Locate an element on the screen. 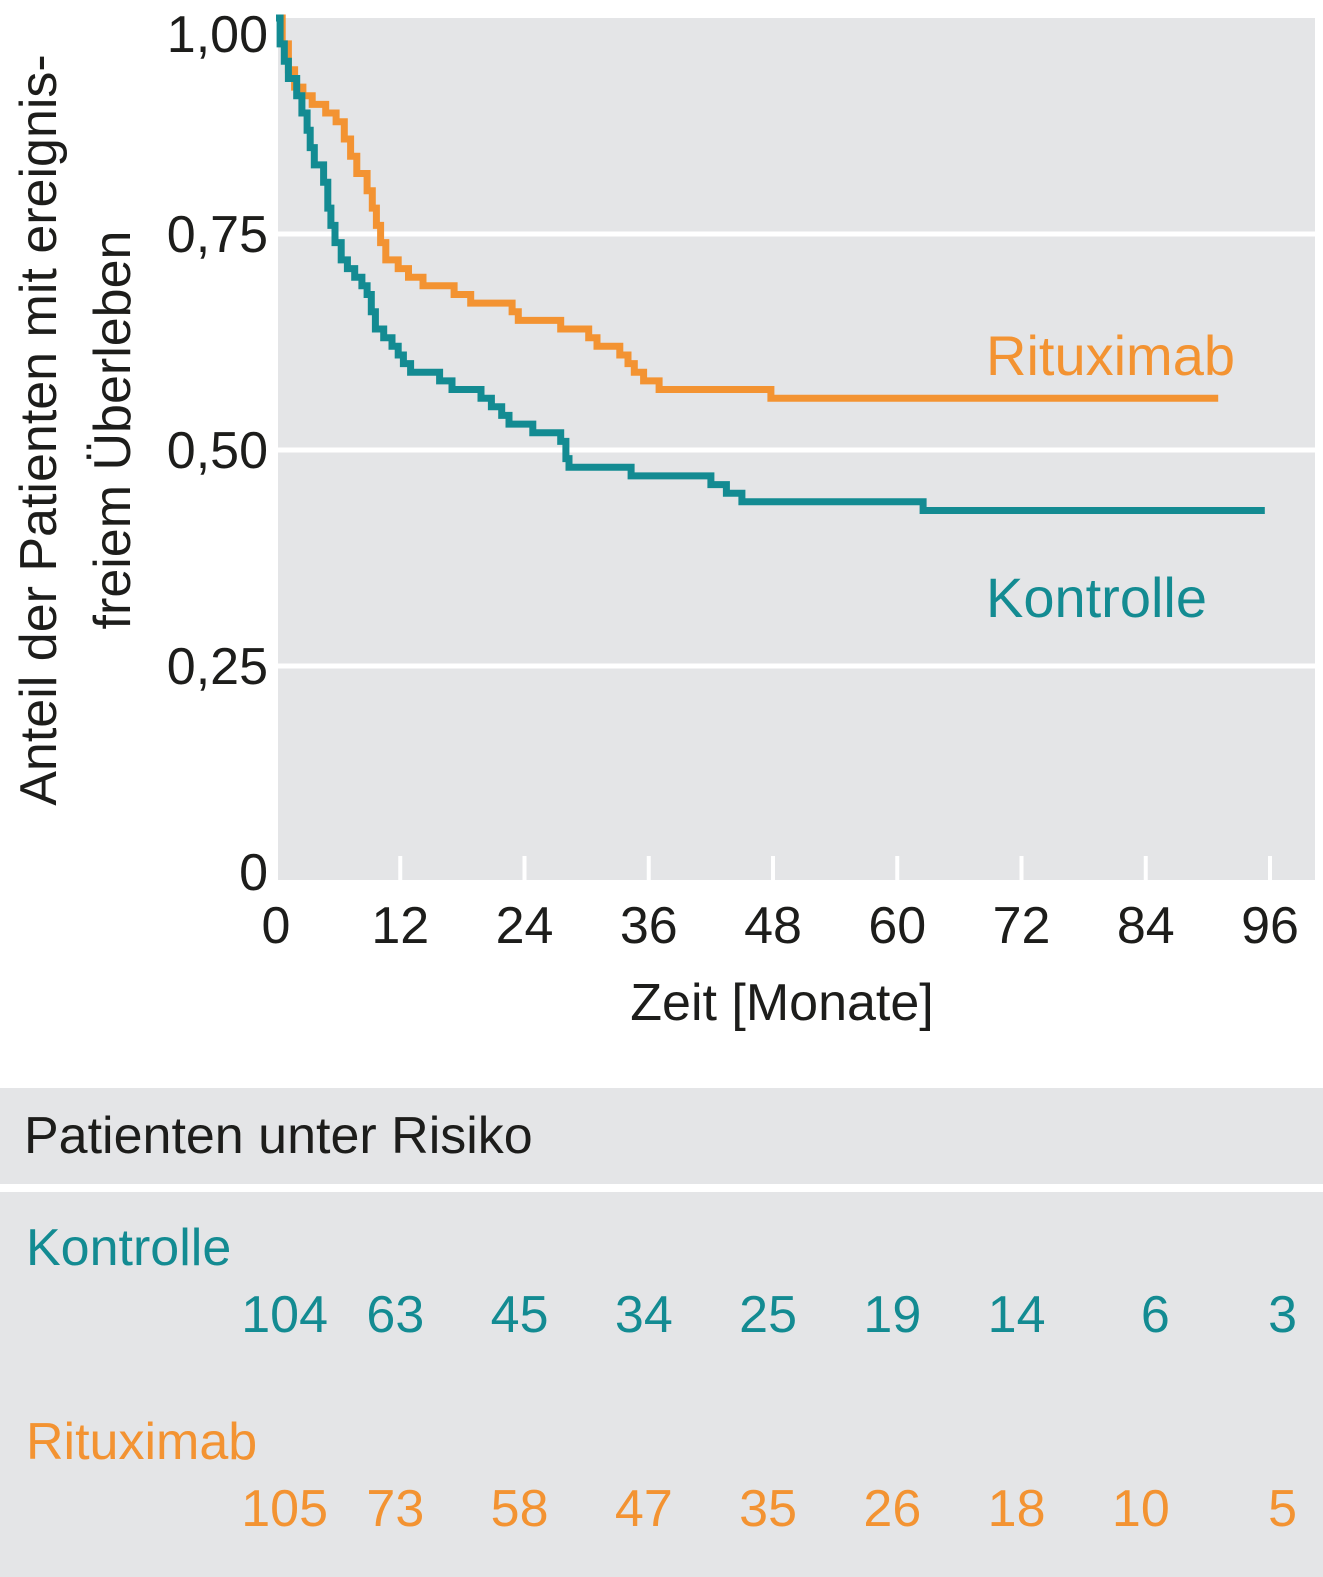 This screenshot has width=1323, height=1577. risk-count: 10 is located at coordinates (1140, 1509).